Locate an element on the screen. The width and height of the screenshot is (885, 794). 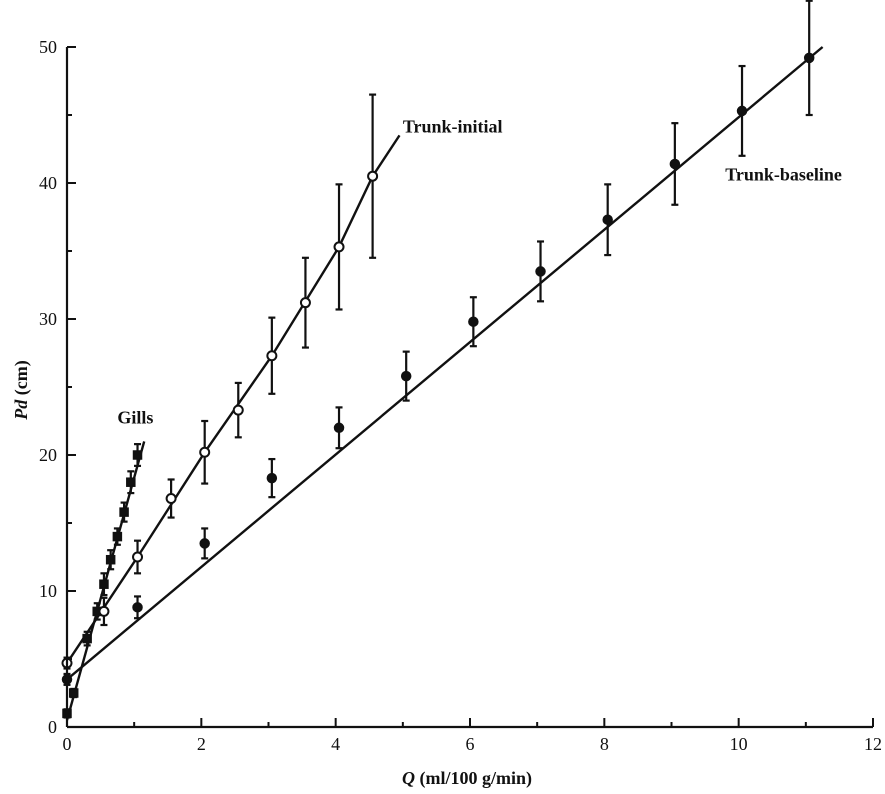
y-tick-label: 50 is located at coordinates (48, 47).